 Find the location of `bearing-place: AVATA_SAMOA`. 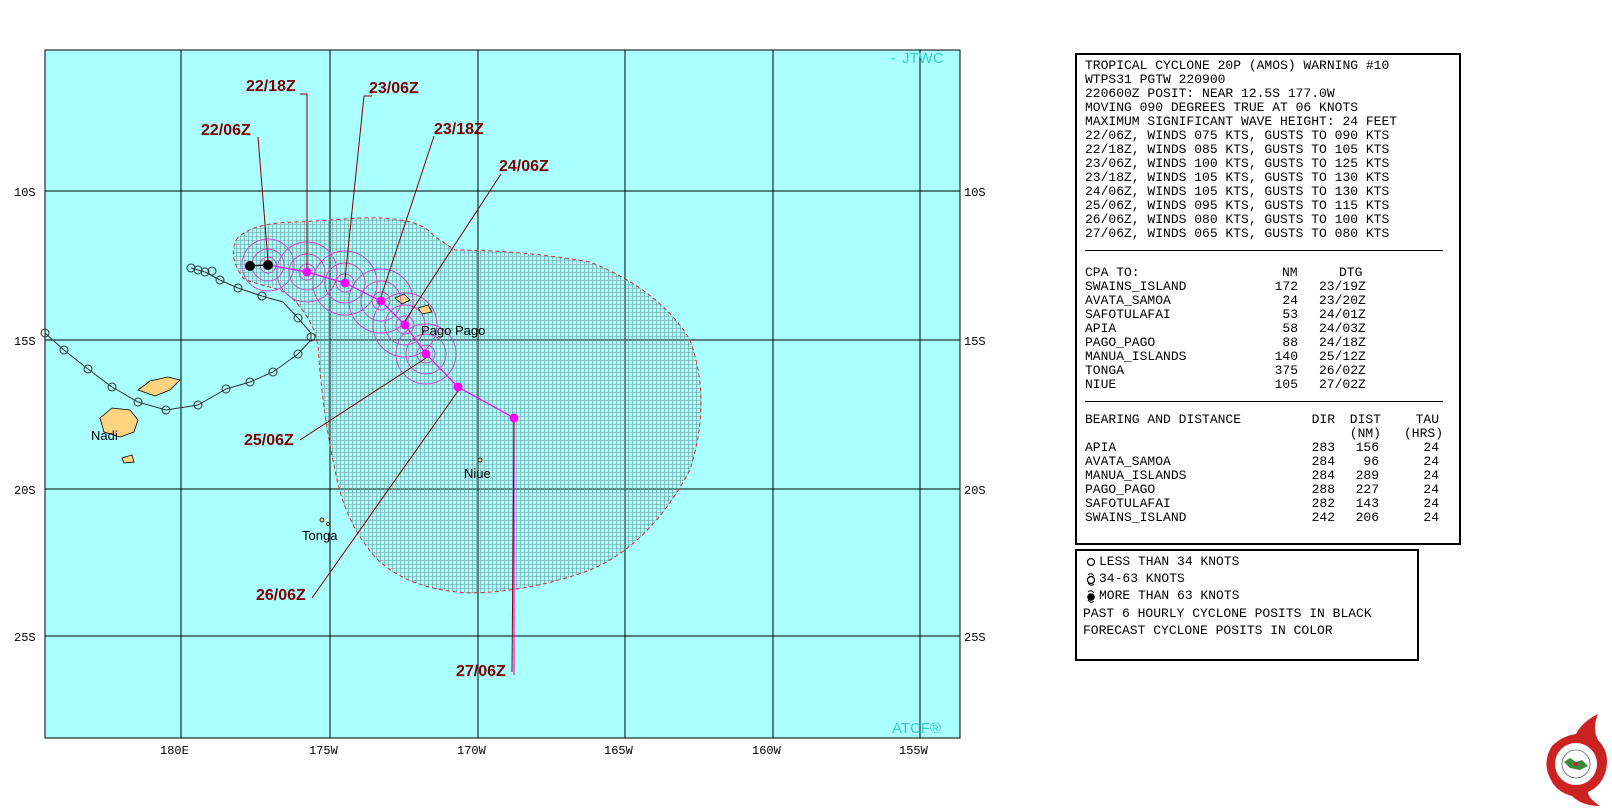

bearing-place: AVATA_SAMOA is located at coordinates (1128, 461).